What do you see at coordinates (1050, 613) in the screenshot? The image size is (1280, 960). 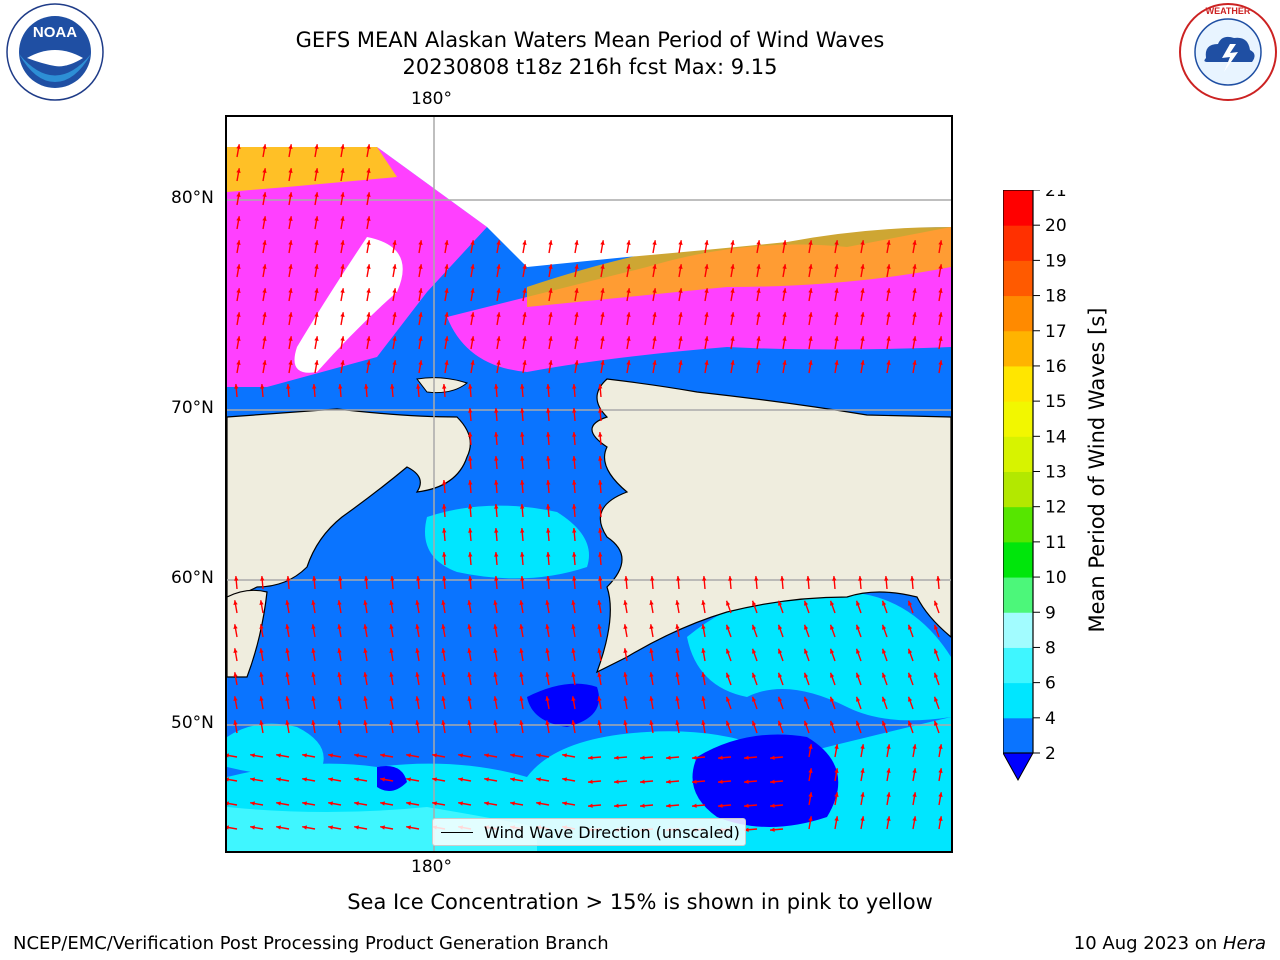 I see `colorbar-tick-label: 9` at bounding box center [1050, 613].